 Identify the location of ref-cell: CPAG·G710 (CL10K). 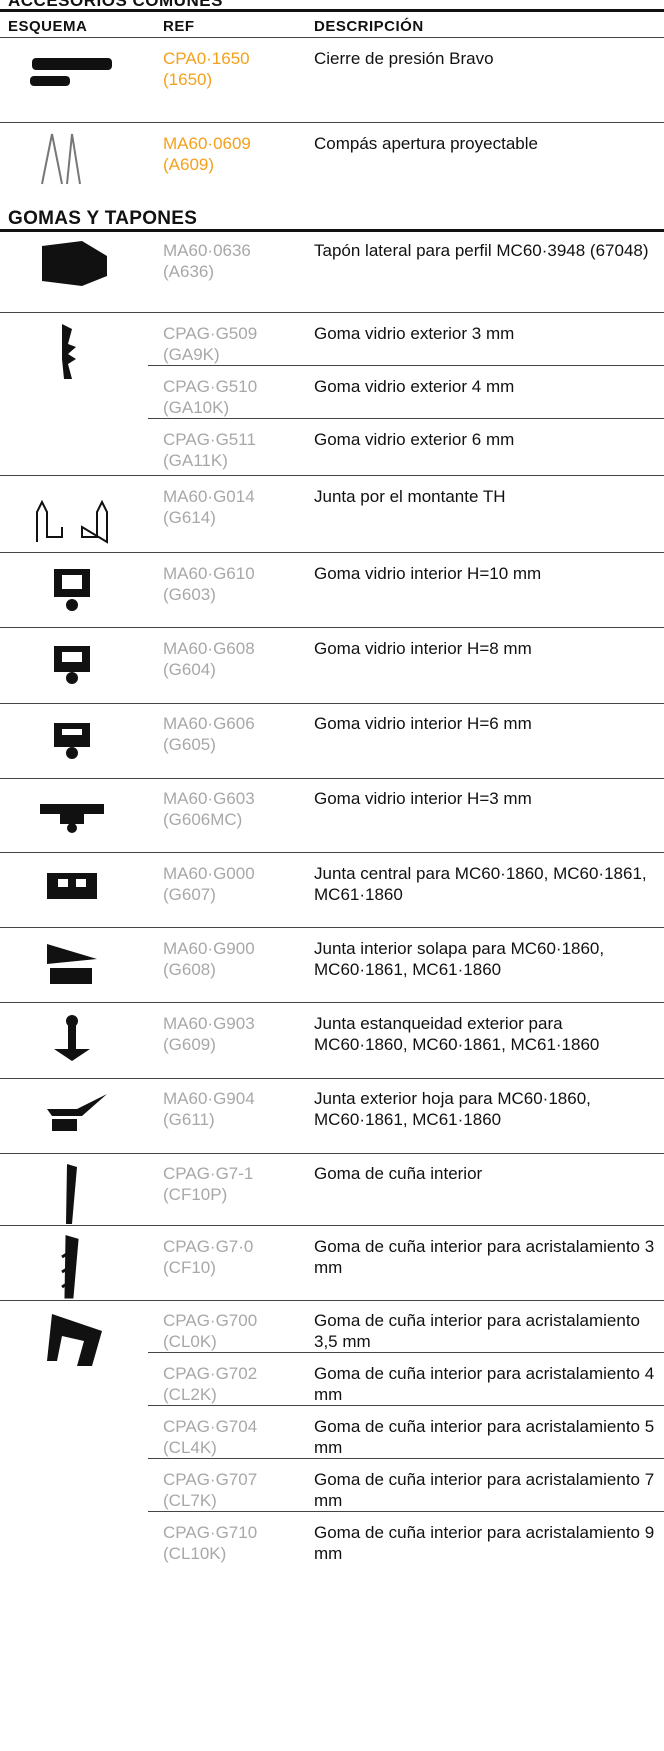
(210, 1543).